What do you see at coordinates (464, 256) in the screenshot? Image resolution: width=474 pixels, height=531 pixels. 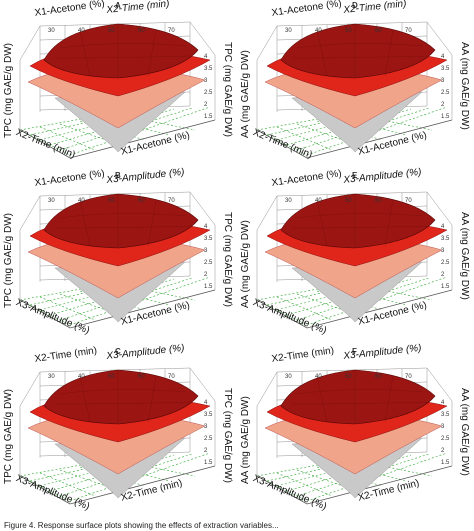 I see `z-axis-title-right: AA (mg GAE/g DW)` at bounding box center [464, 256].